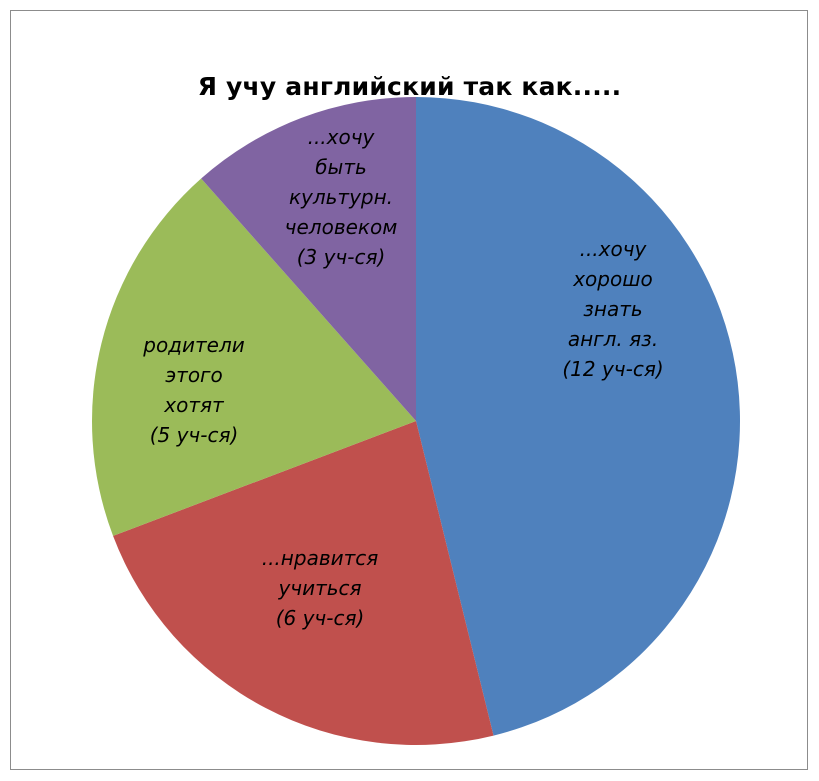 The height and width of the screenshot is (781, 819). What do you see at coordinates (320, 558) in the screenshot?
I see `slice-label-line: ...нравится` at bounding box center [320, 558].